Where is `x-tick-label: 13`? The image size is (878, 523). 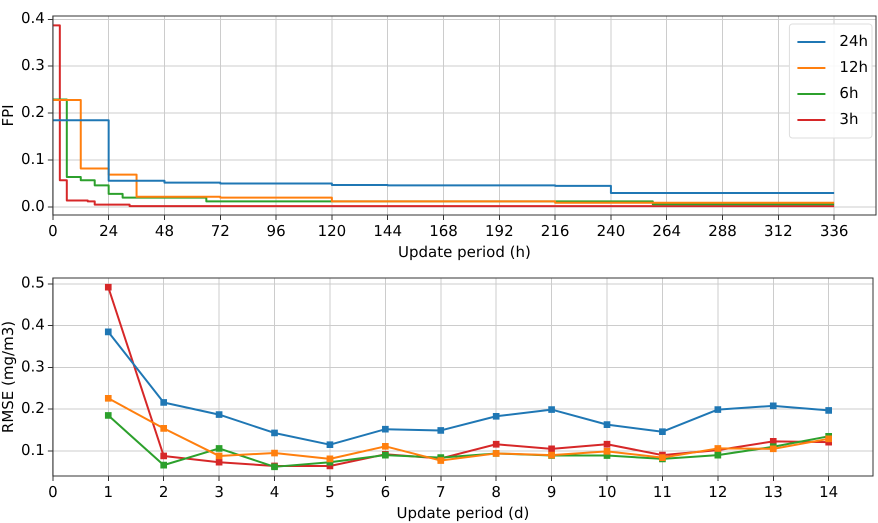 x-tick-label: 13 is located at coordinates (773, 491).